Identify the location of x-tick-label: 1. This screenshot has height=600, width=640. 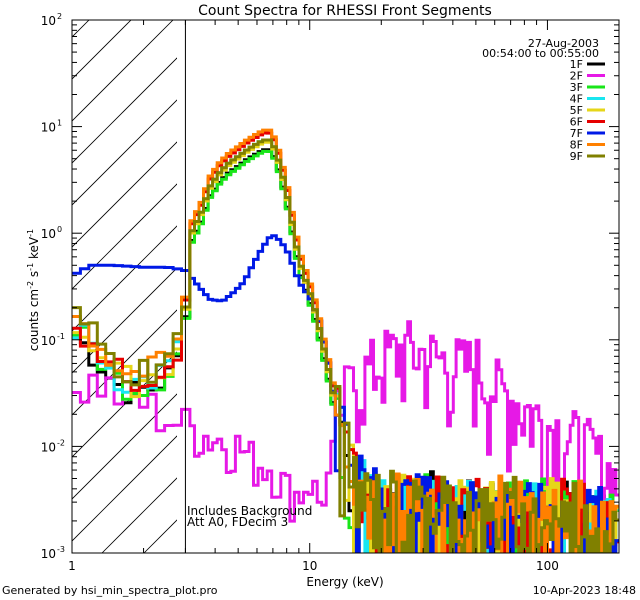
(72, 566).